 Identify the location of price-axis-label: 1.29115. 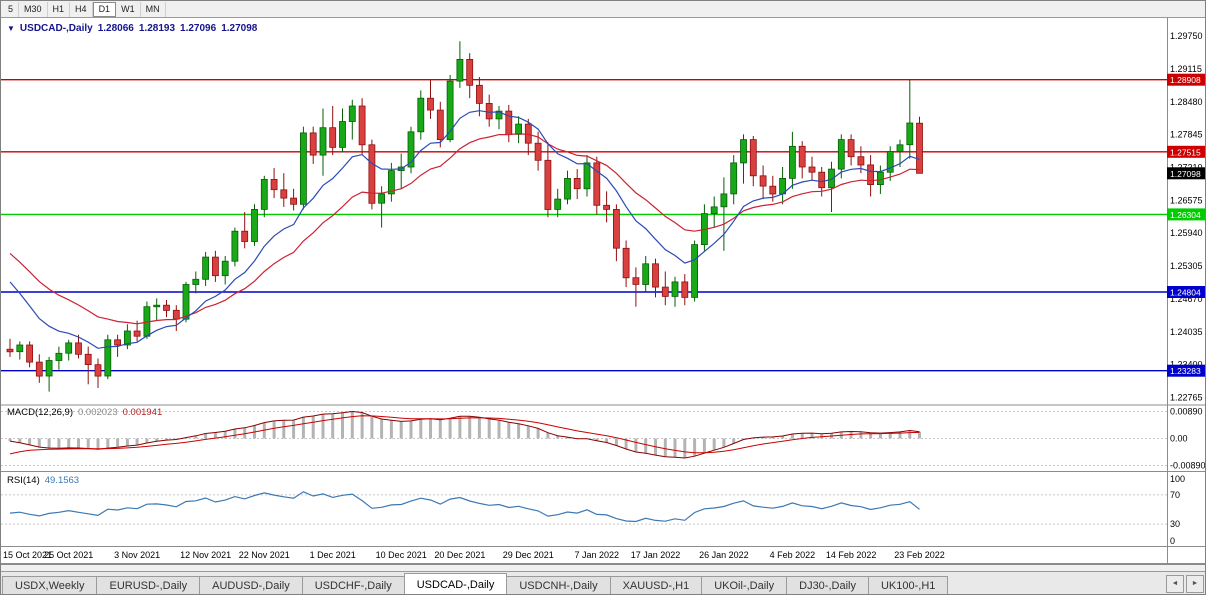
(1186, 69).